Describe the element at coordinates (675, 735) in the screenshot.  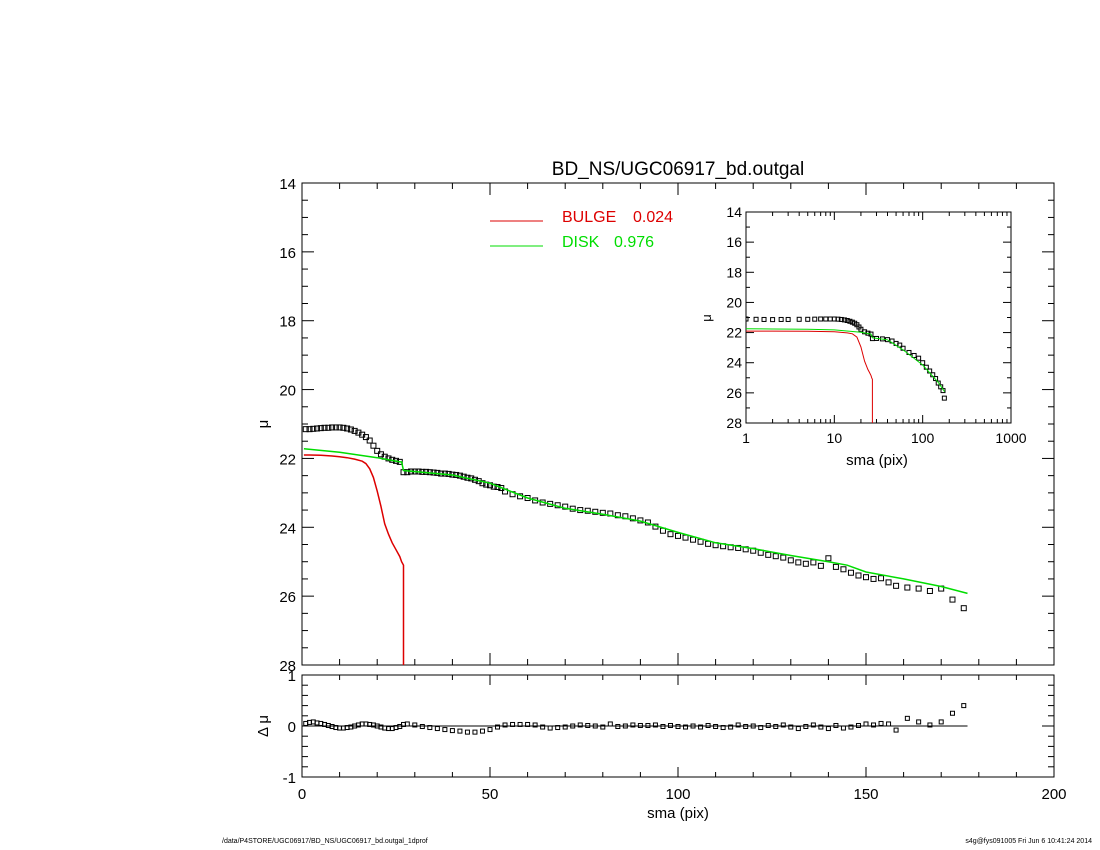
I see `residual-axis-ticks: 10-10 50 100 150 200` at that location.